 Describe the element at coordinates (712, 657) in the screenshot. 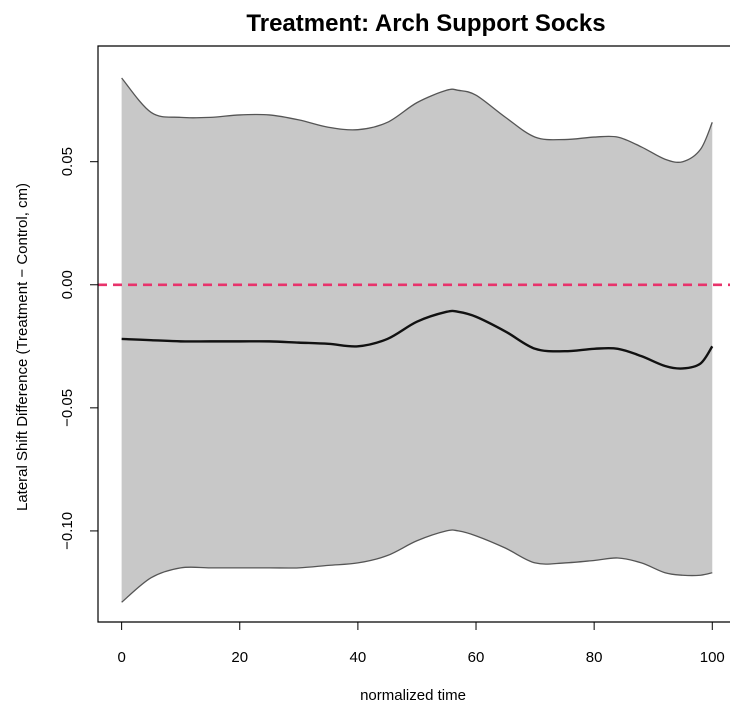

I see `x-tick-label-100: 100` at that location.